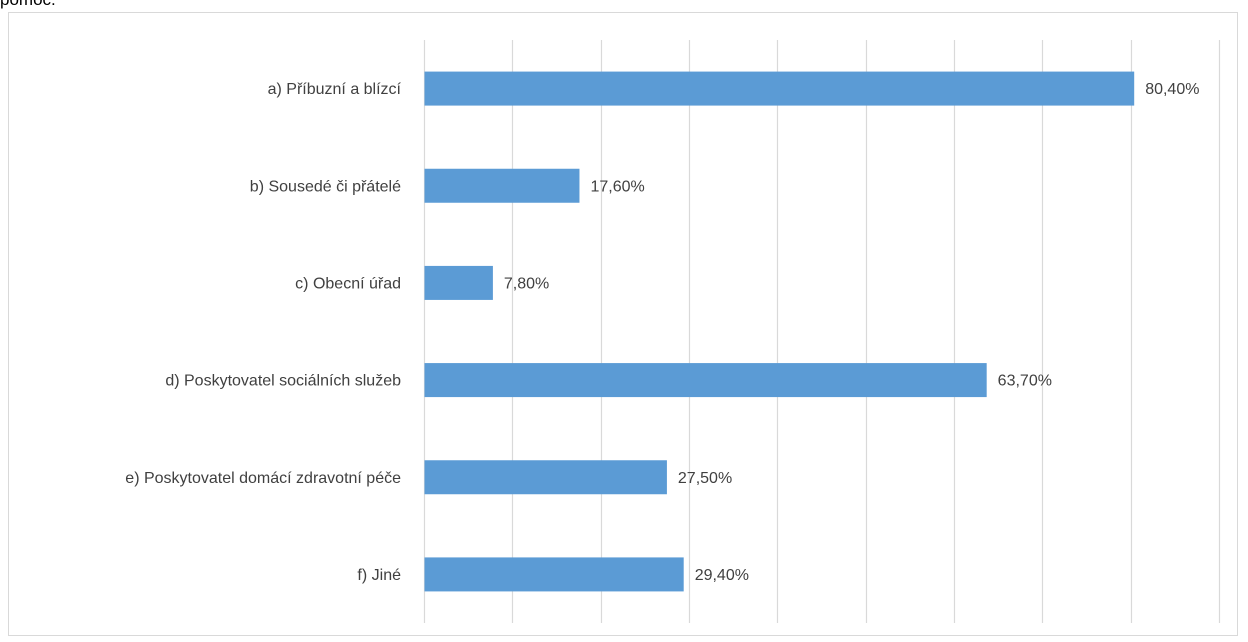 Image resolution: width=1248 pixels, height=642 pixels. I want to click on value-label-3: 63,70%, so click(1025, 381).